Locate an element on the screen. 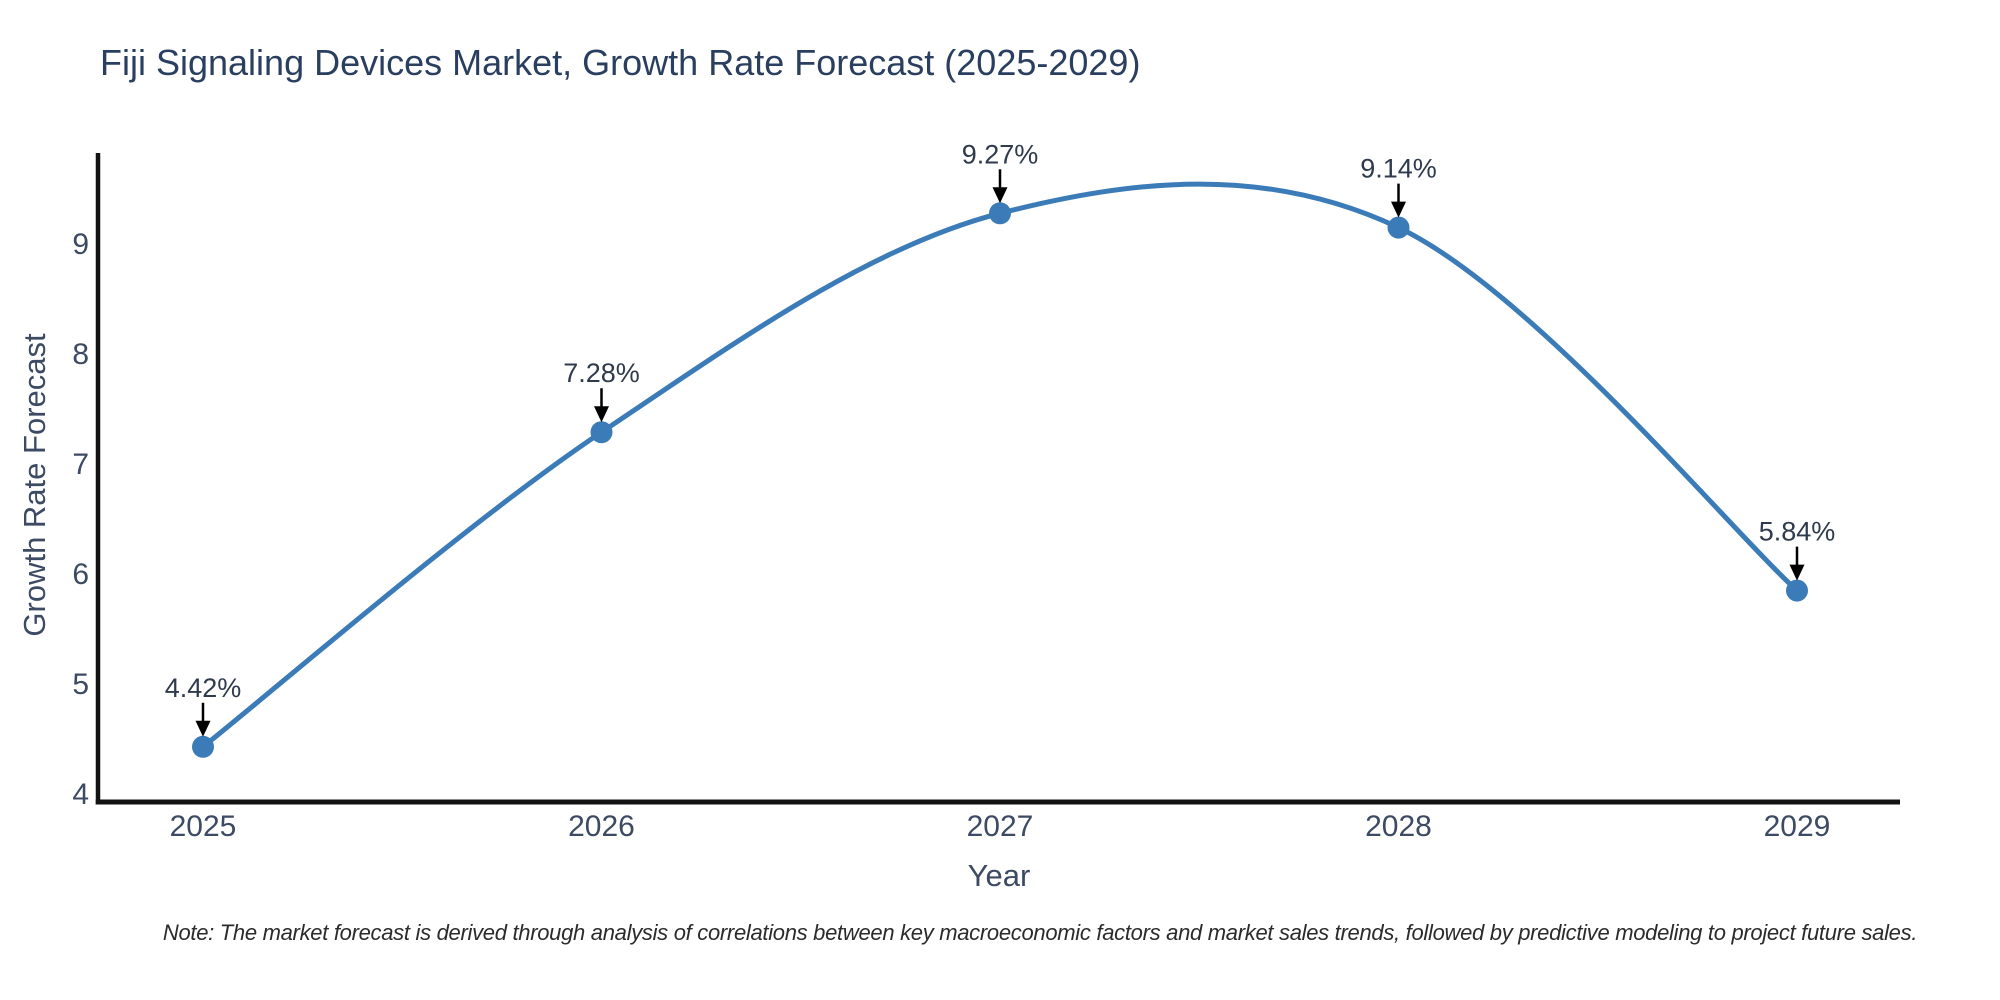 The height and width of the screenshot is (1000, 2000). x-tick-label: 2027 is located at coordinates (1000, 826).